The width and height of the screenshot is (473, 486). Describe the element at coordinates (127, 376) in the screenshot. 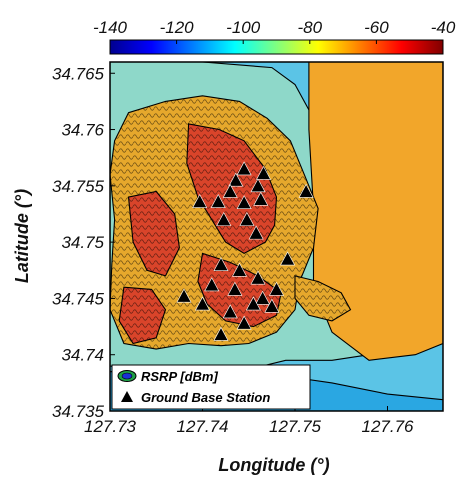

I see `rsrp-legend-icon-inner` at that location.